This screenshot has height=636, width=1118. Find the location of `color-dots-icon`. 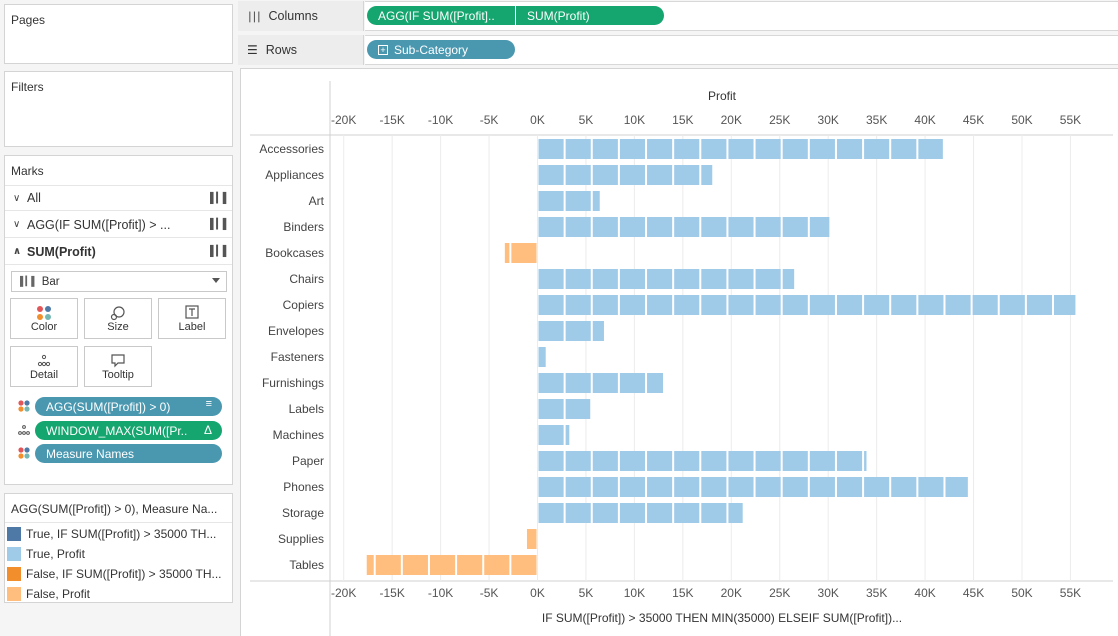

color-dots-icon is located at coordinates (24, 406).